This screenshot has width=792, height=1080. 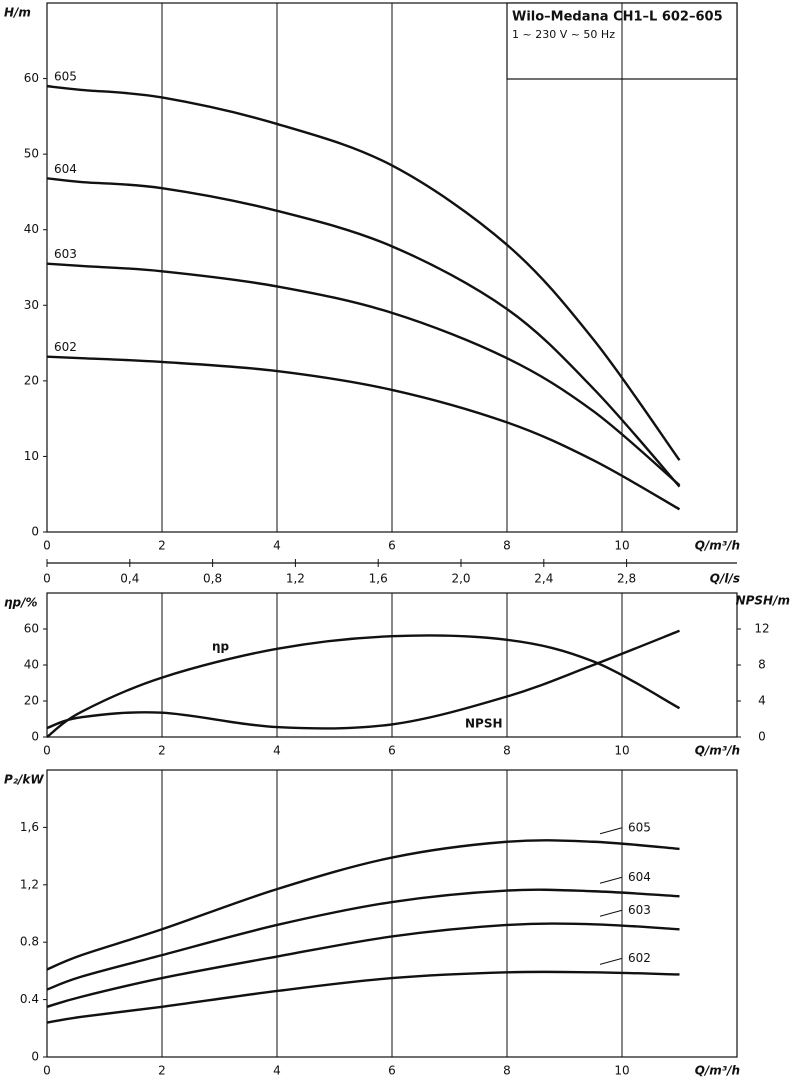 What do you see at coordinates (17, 13) in the screenshot?
I see `y-axis-label: H/m` at bounding box center [17, 13].